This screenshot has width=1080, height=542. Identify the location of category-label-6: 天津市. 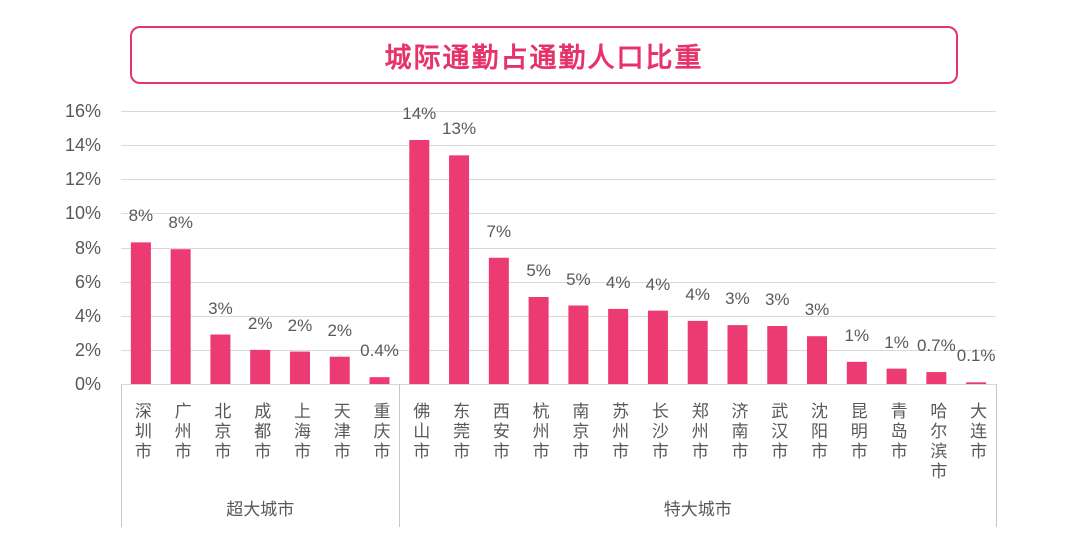
(340, 432).